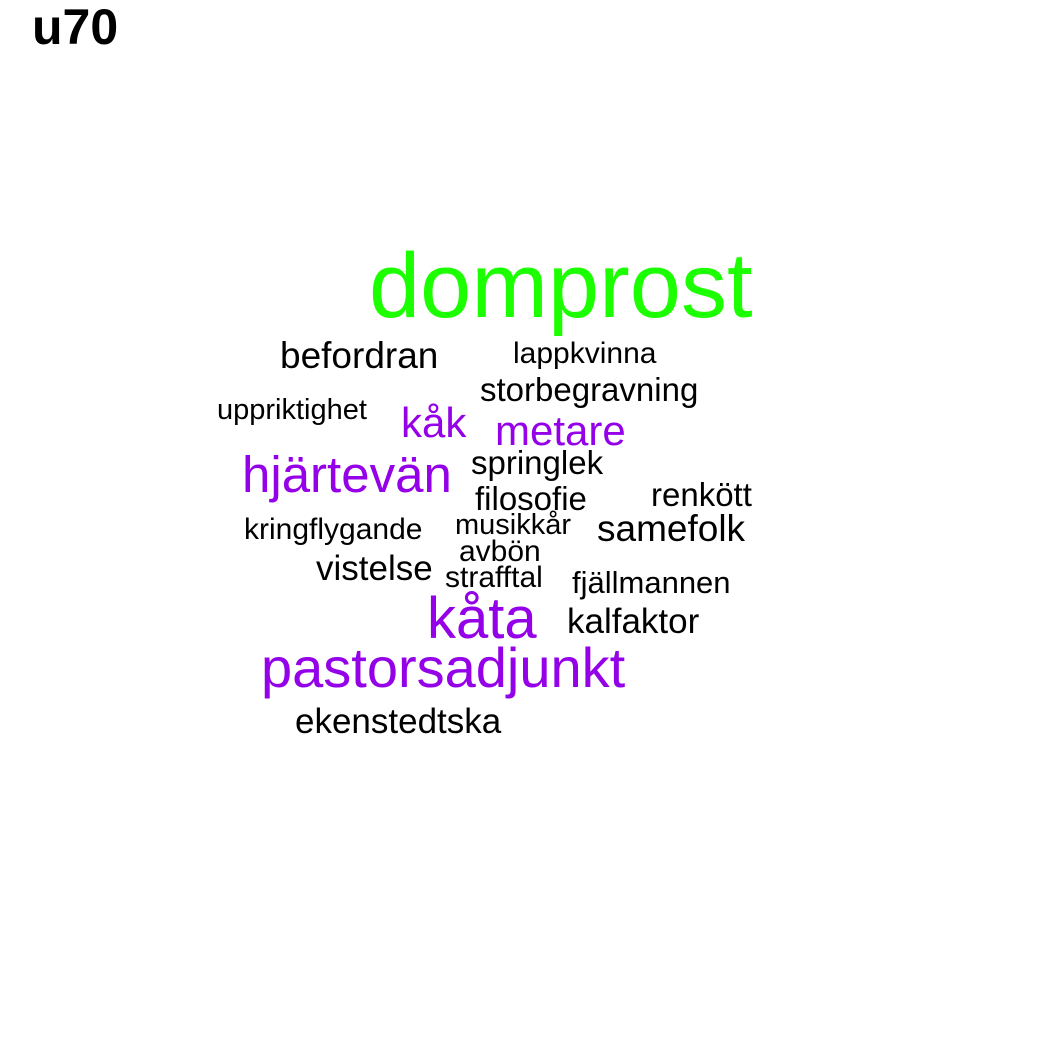 The height and width of the screenshot is (1050, 1050). What do you see at coordinates (701, 494) in the screenshot?
I see `word-renkott: renkött` at bounding box center [701, 494].